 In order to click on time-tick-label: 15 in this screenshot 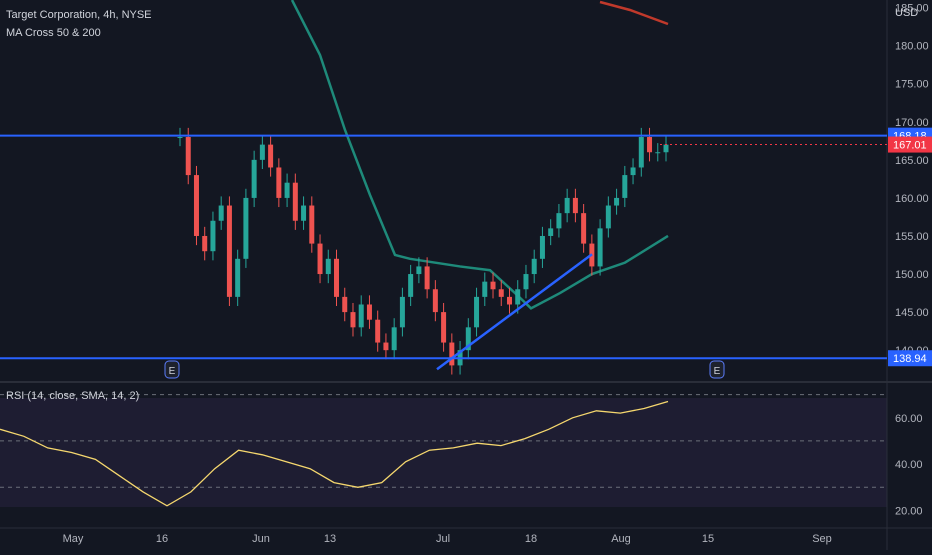, I will do `click(708, 539)`.